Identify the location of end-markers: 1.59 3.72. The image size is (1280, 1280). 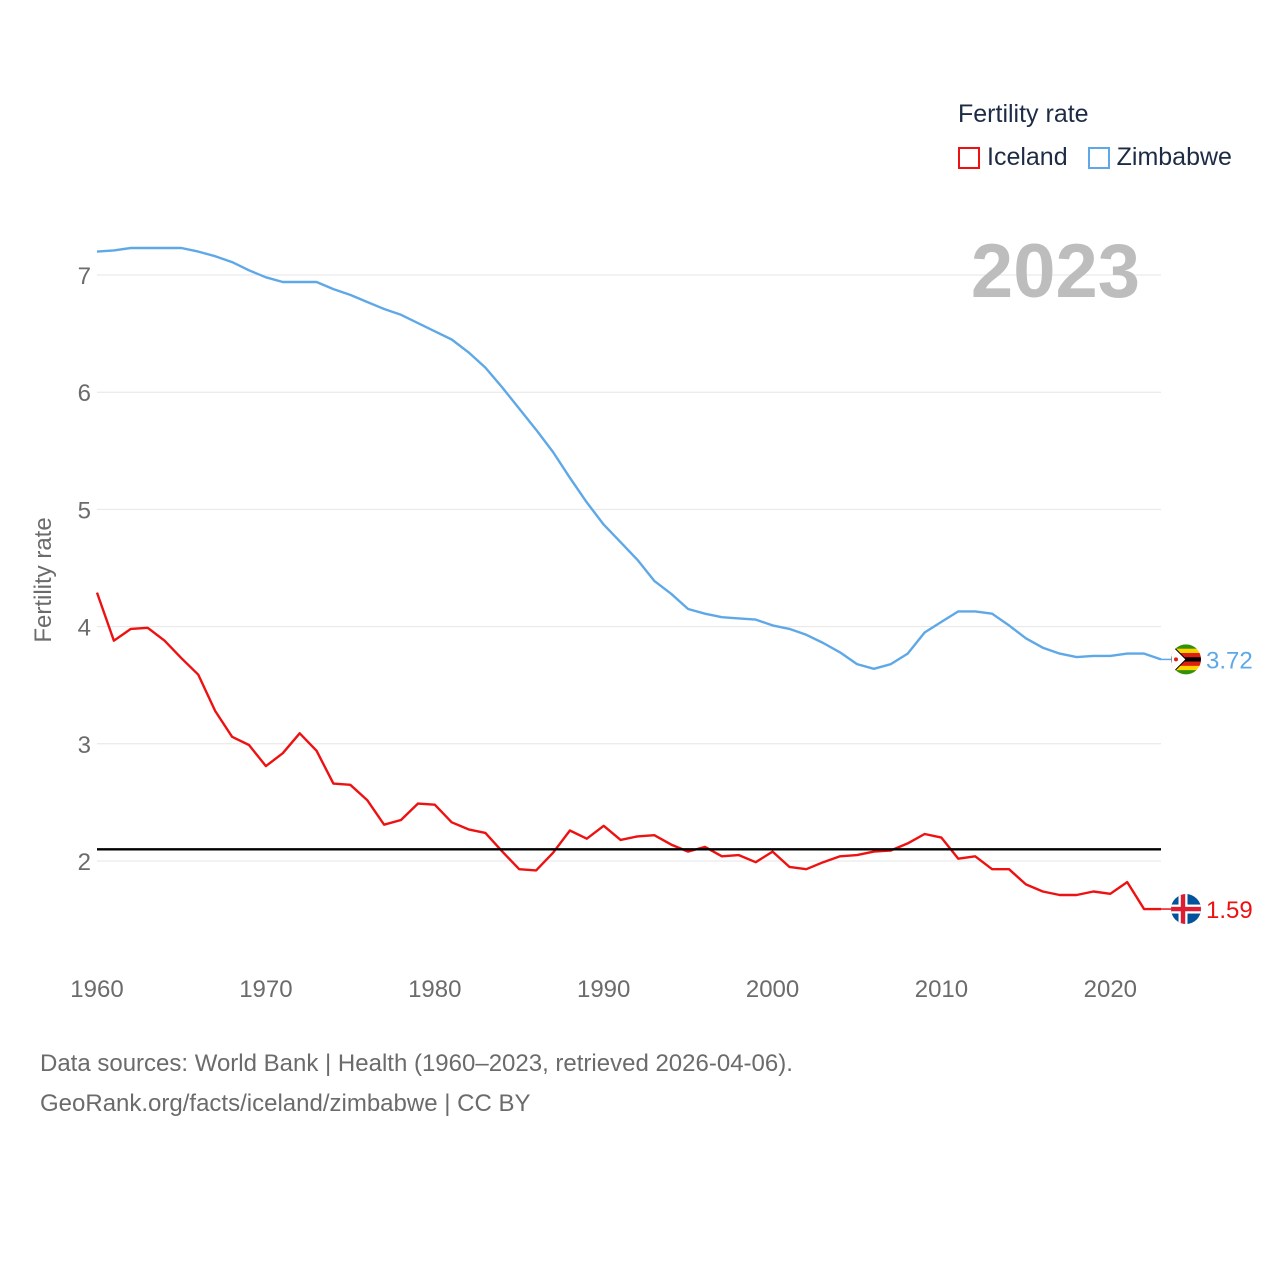
(1207, 784).